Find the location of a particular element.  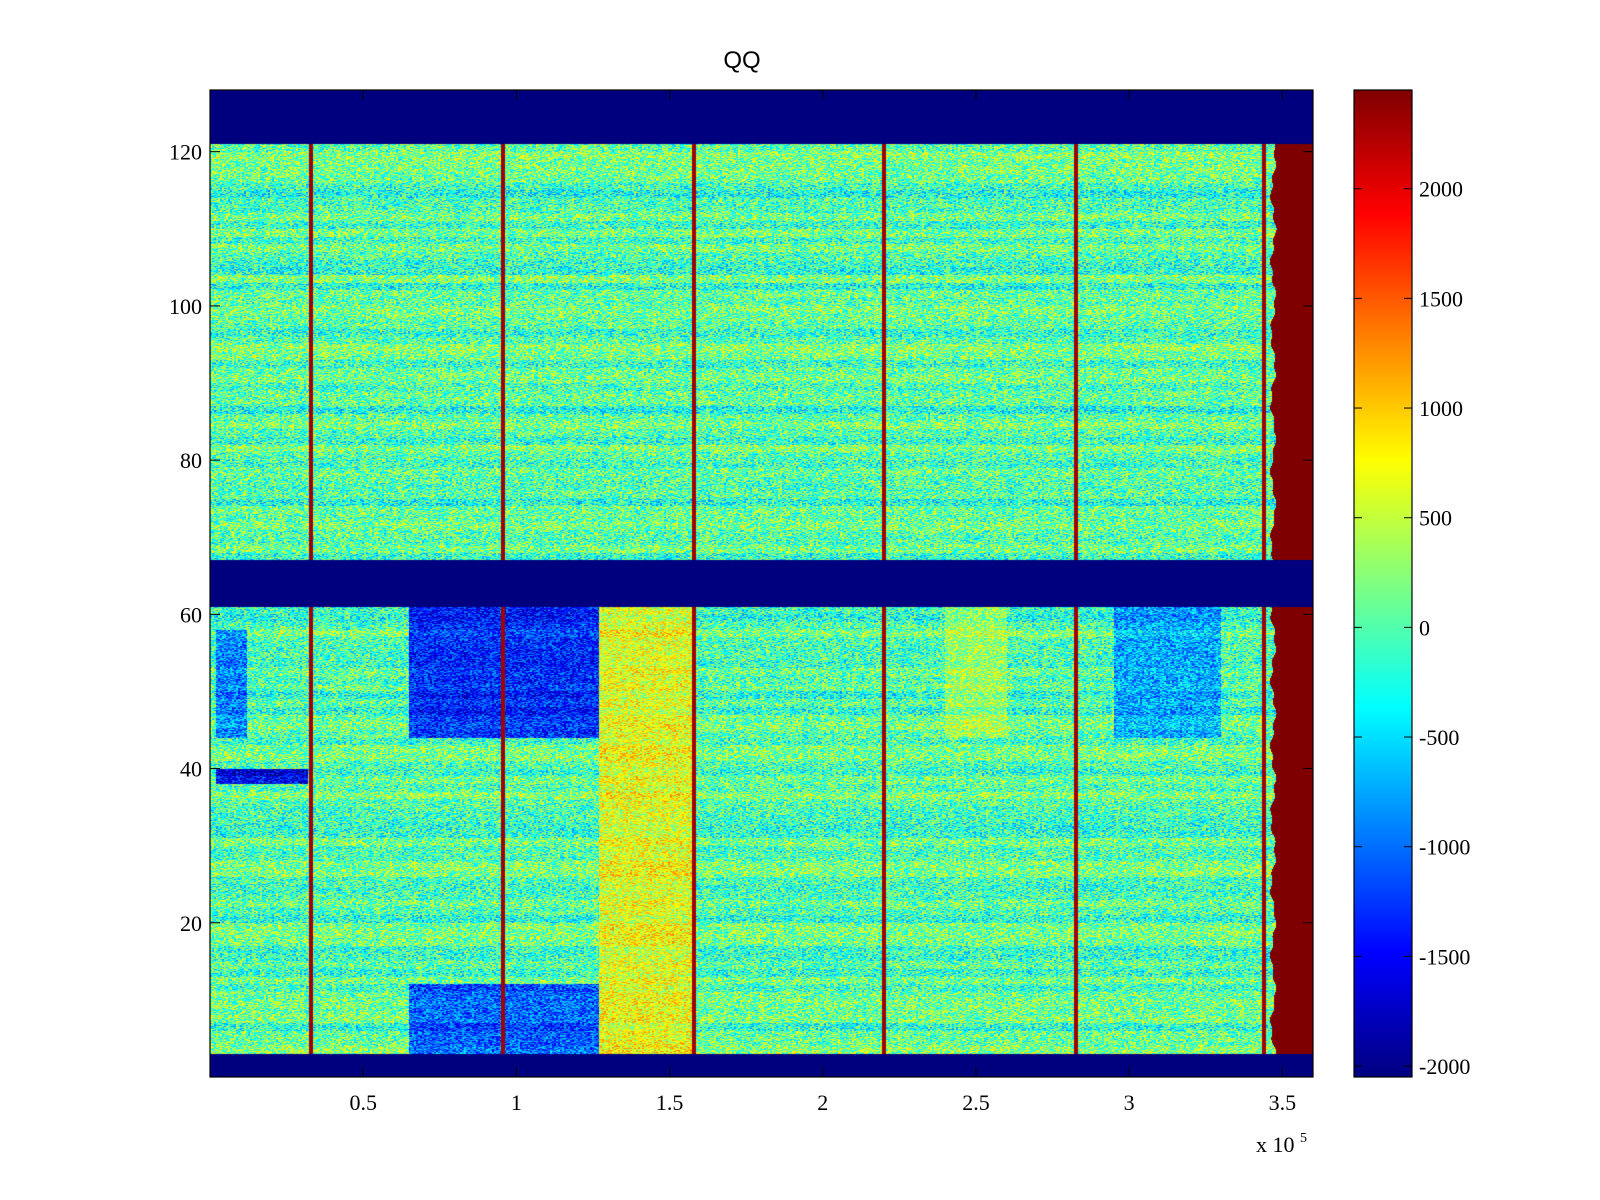

colorbar is located at coordinates (1383, 583).